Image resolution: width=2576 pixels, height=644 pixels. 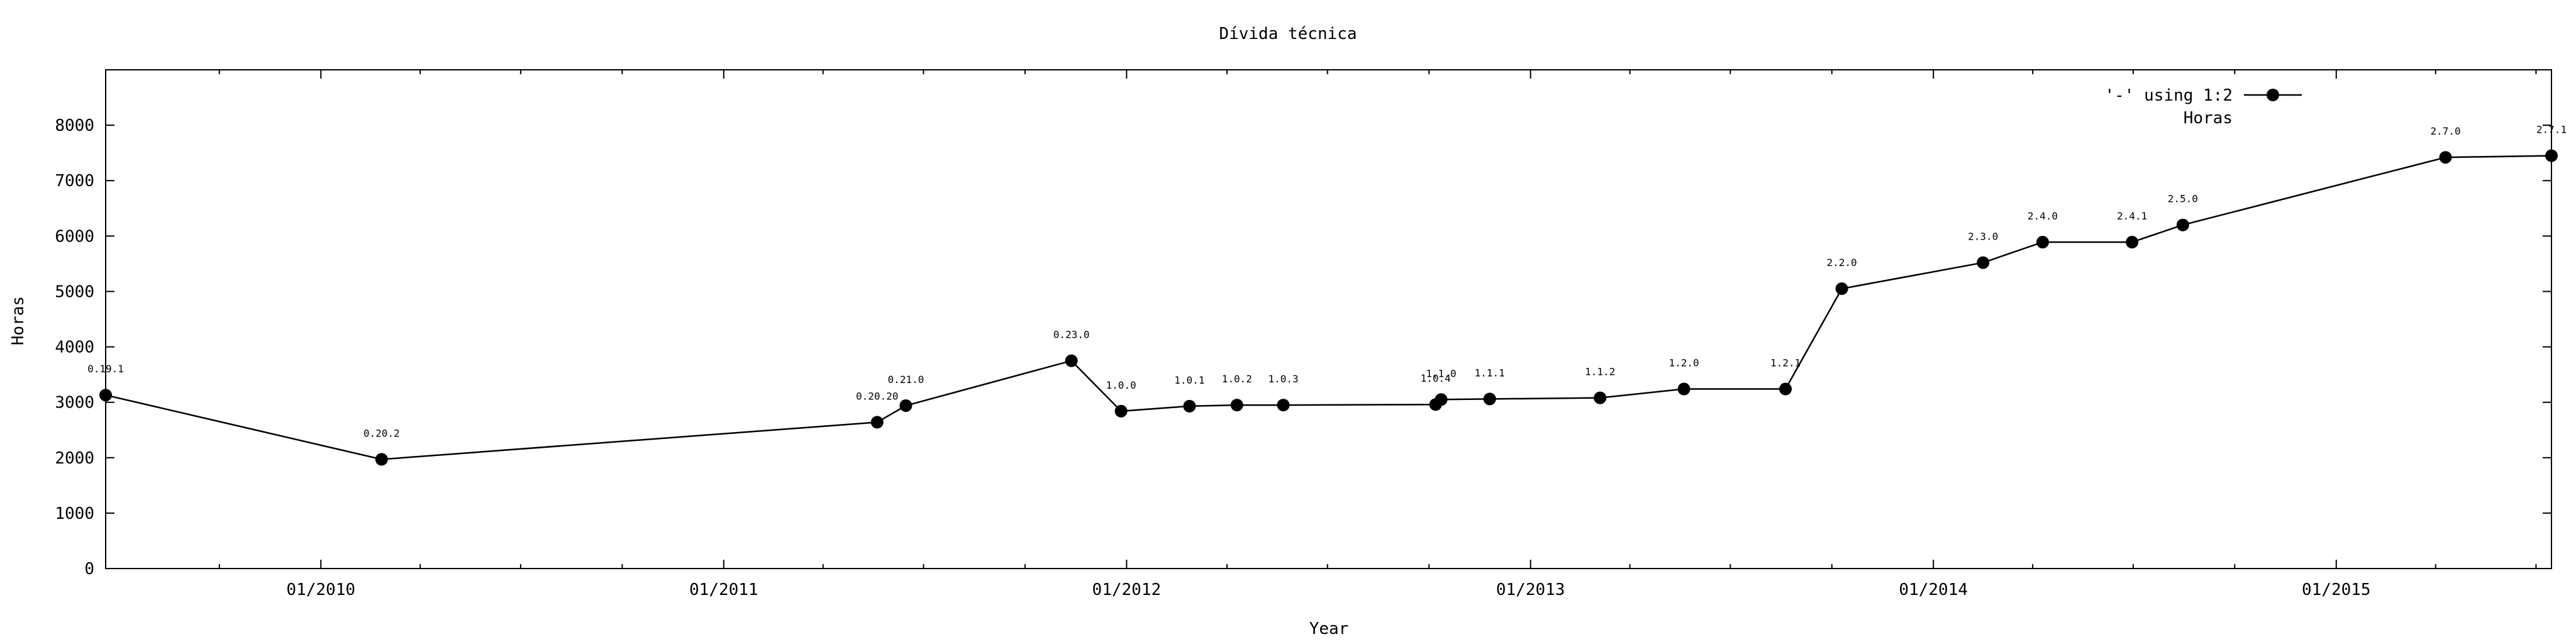 What do you see at coordinates (1785, 363) in the screenshot?
I see `data-label: 1.2.1` at bounding box center [1785, 363].